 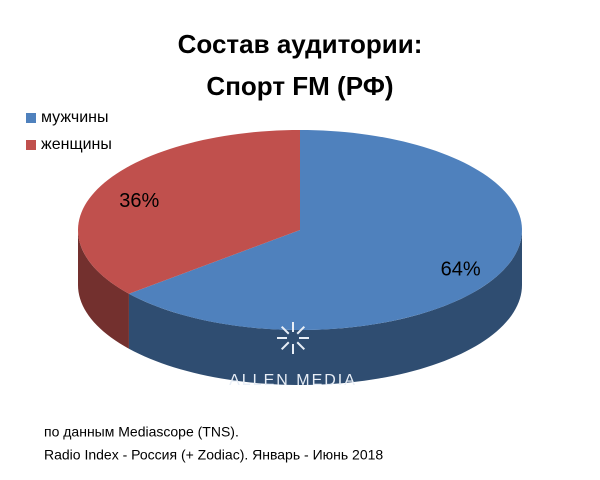 What do you see at coordinates (300, 44) in the screenshot?
I see `chart-title: Состав аудитории:` at bounding box center [300, 44].